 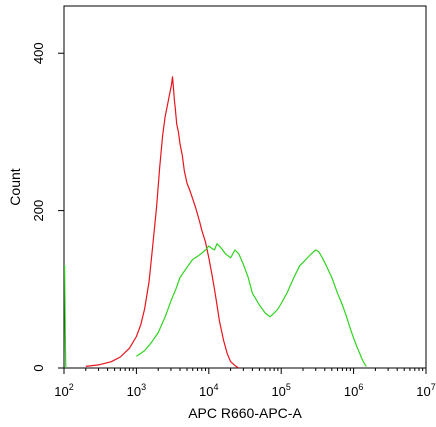 What do you see at coordinates (425, 390) in the screenshot?
I see `x-tick-label-6: 10⁷` at bounding box center [425, 390].